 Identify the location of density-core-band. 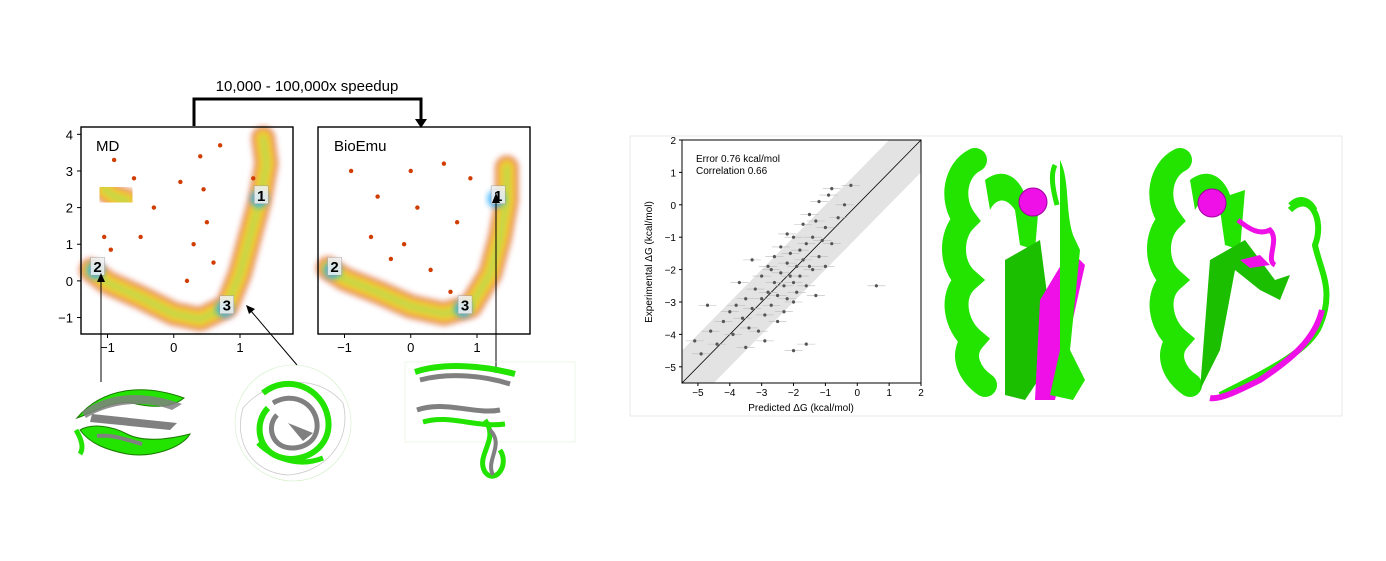
(115, 194).